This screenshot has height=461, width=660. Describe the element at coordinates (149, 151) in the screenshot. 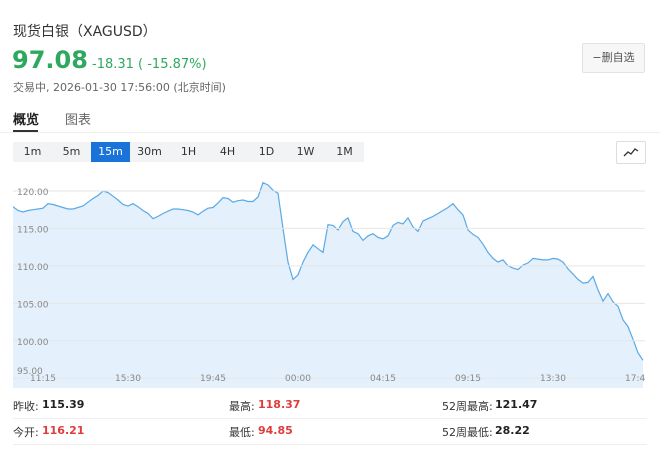

I see `period-button: 30m` at that location.